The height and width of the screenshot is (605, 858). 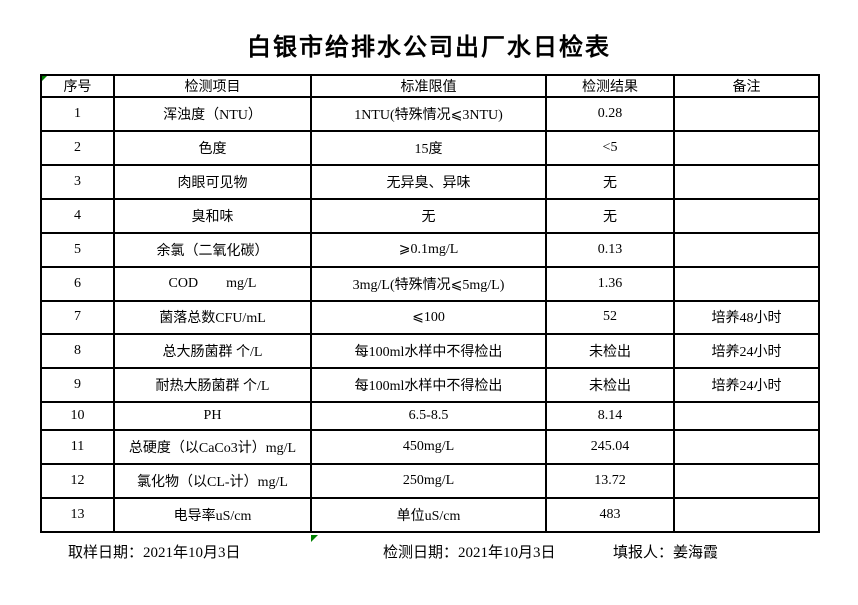 I want to click on cell-test-result: 8.14, so click(x=610, y=416).